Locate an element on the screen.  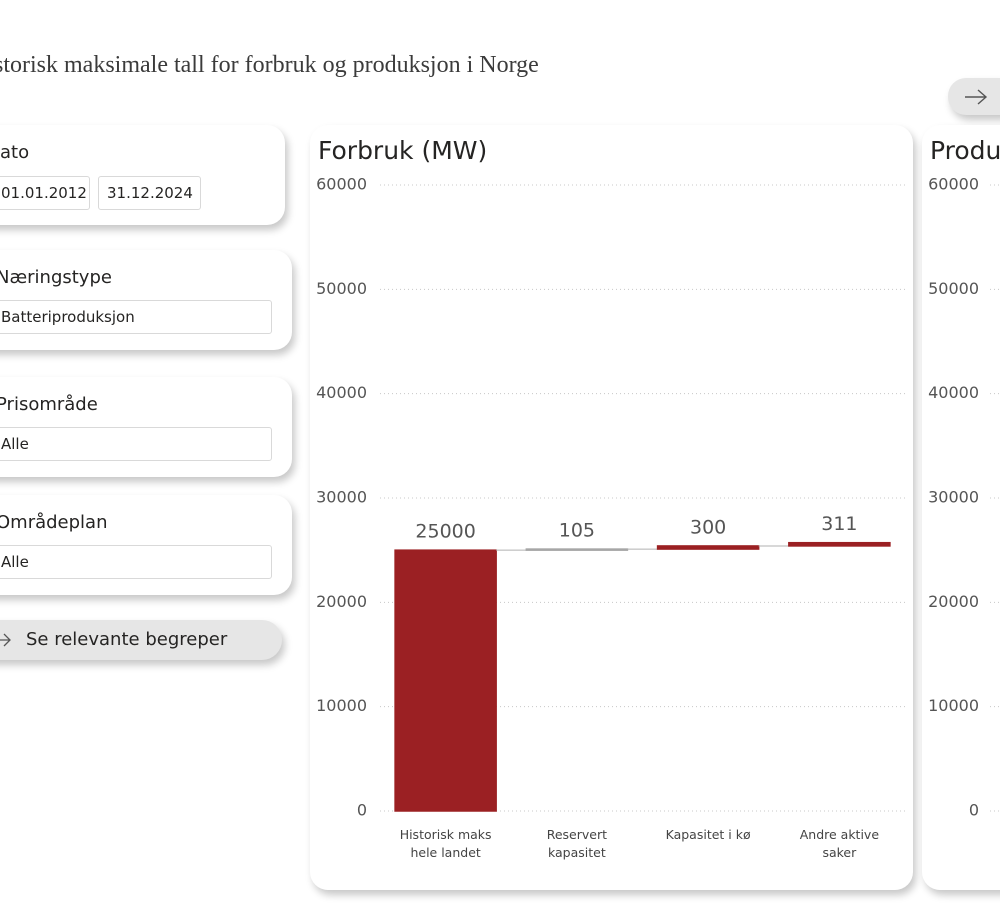
dropdown-slicer: Områdeplan Alle is located at coordinates (146, 545).